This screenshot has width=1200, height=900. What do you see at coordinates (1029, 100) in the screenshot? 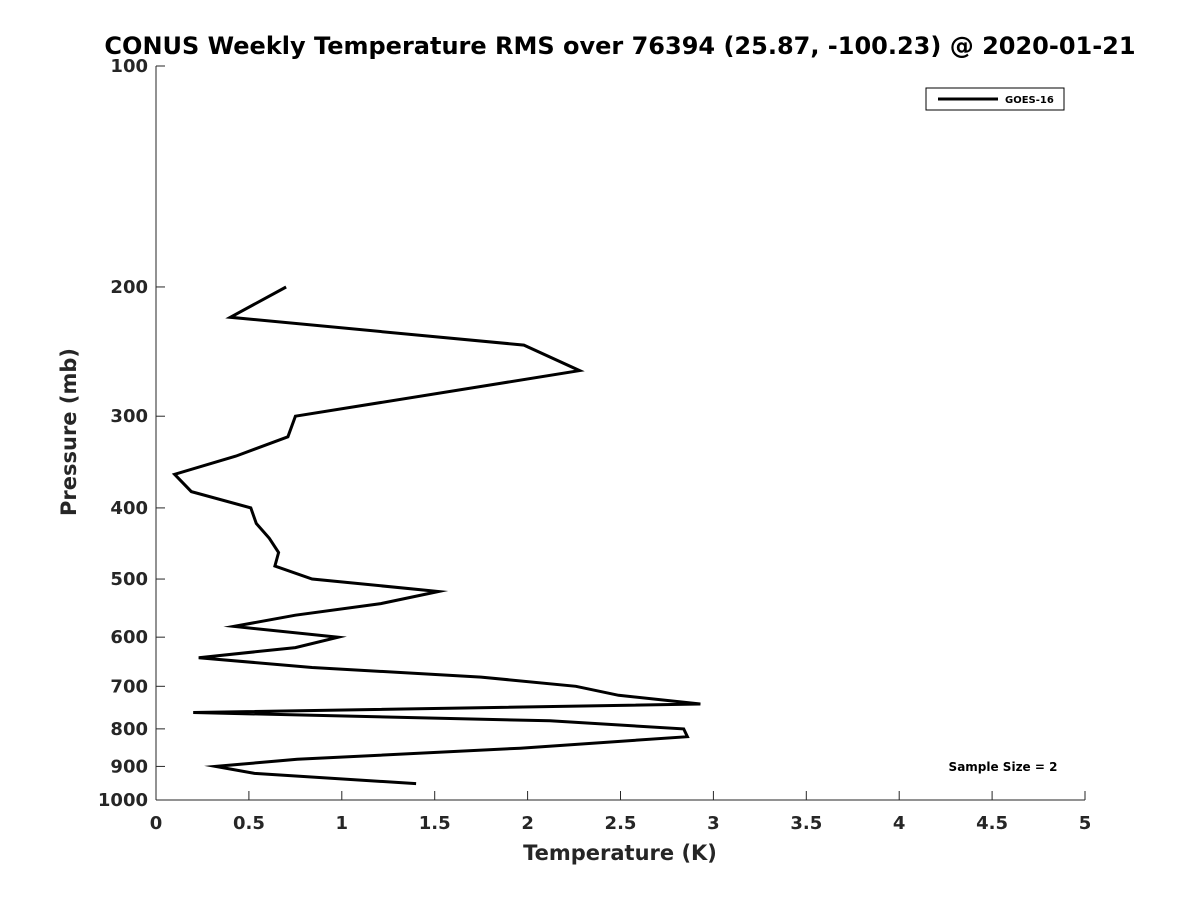
I see `legend-entry-goes-16: GOES-16` at bounding box center [1029, 100].